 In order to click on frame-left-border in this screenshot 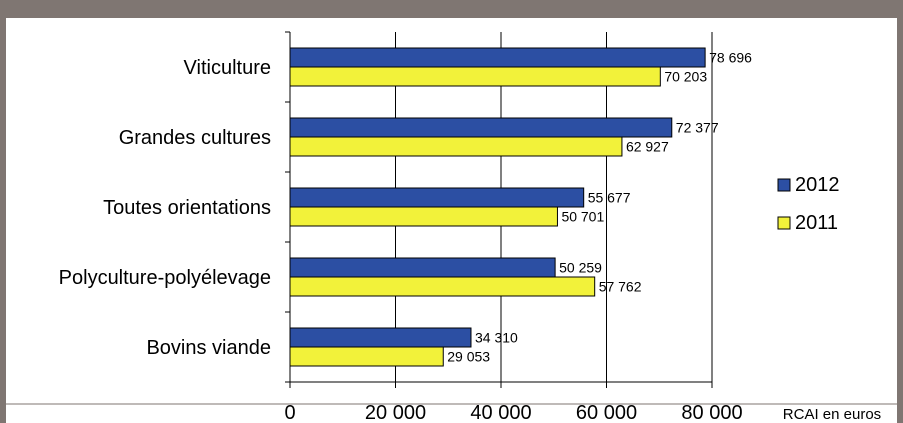, I will do `click(3, 211)`.